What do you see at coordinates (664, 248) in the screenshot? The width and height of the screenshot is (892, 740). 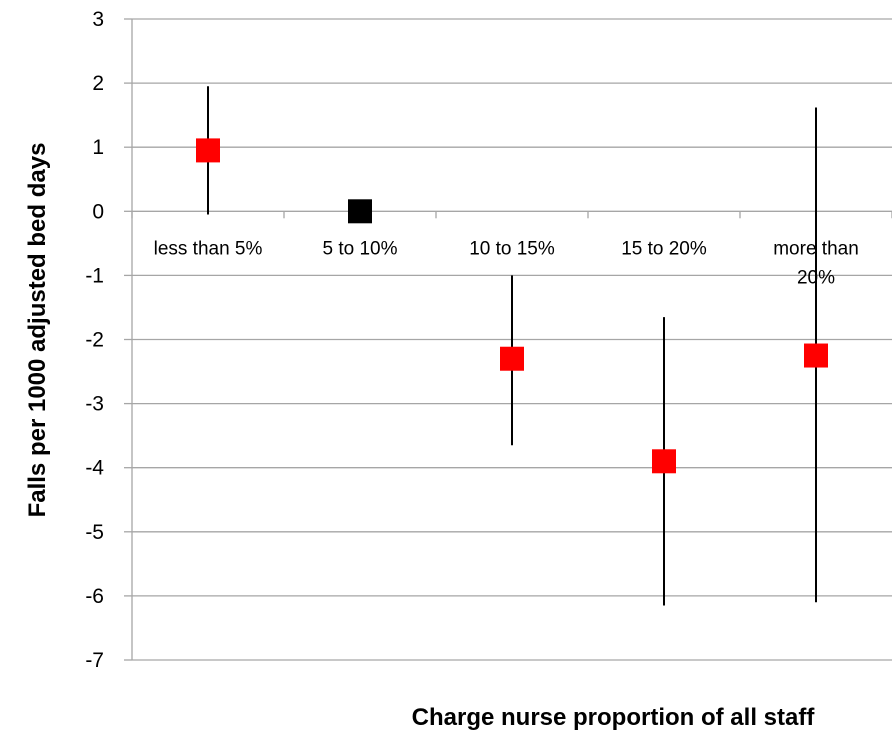 I see `x-tick-label: 15 to 20%` at bounding box center [664, 248].